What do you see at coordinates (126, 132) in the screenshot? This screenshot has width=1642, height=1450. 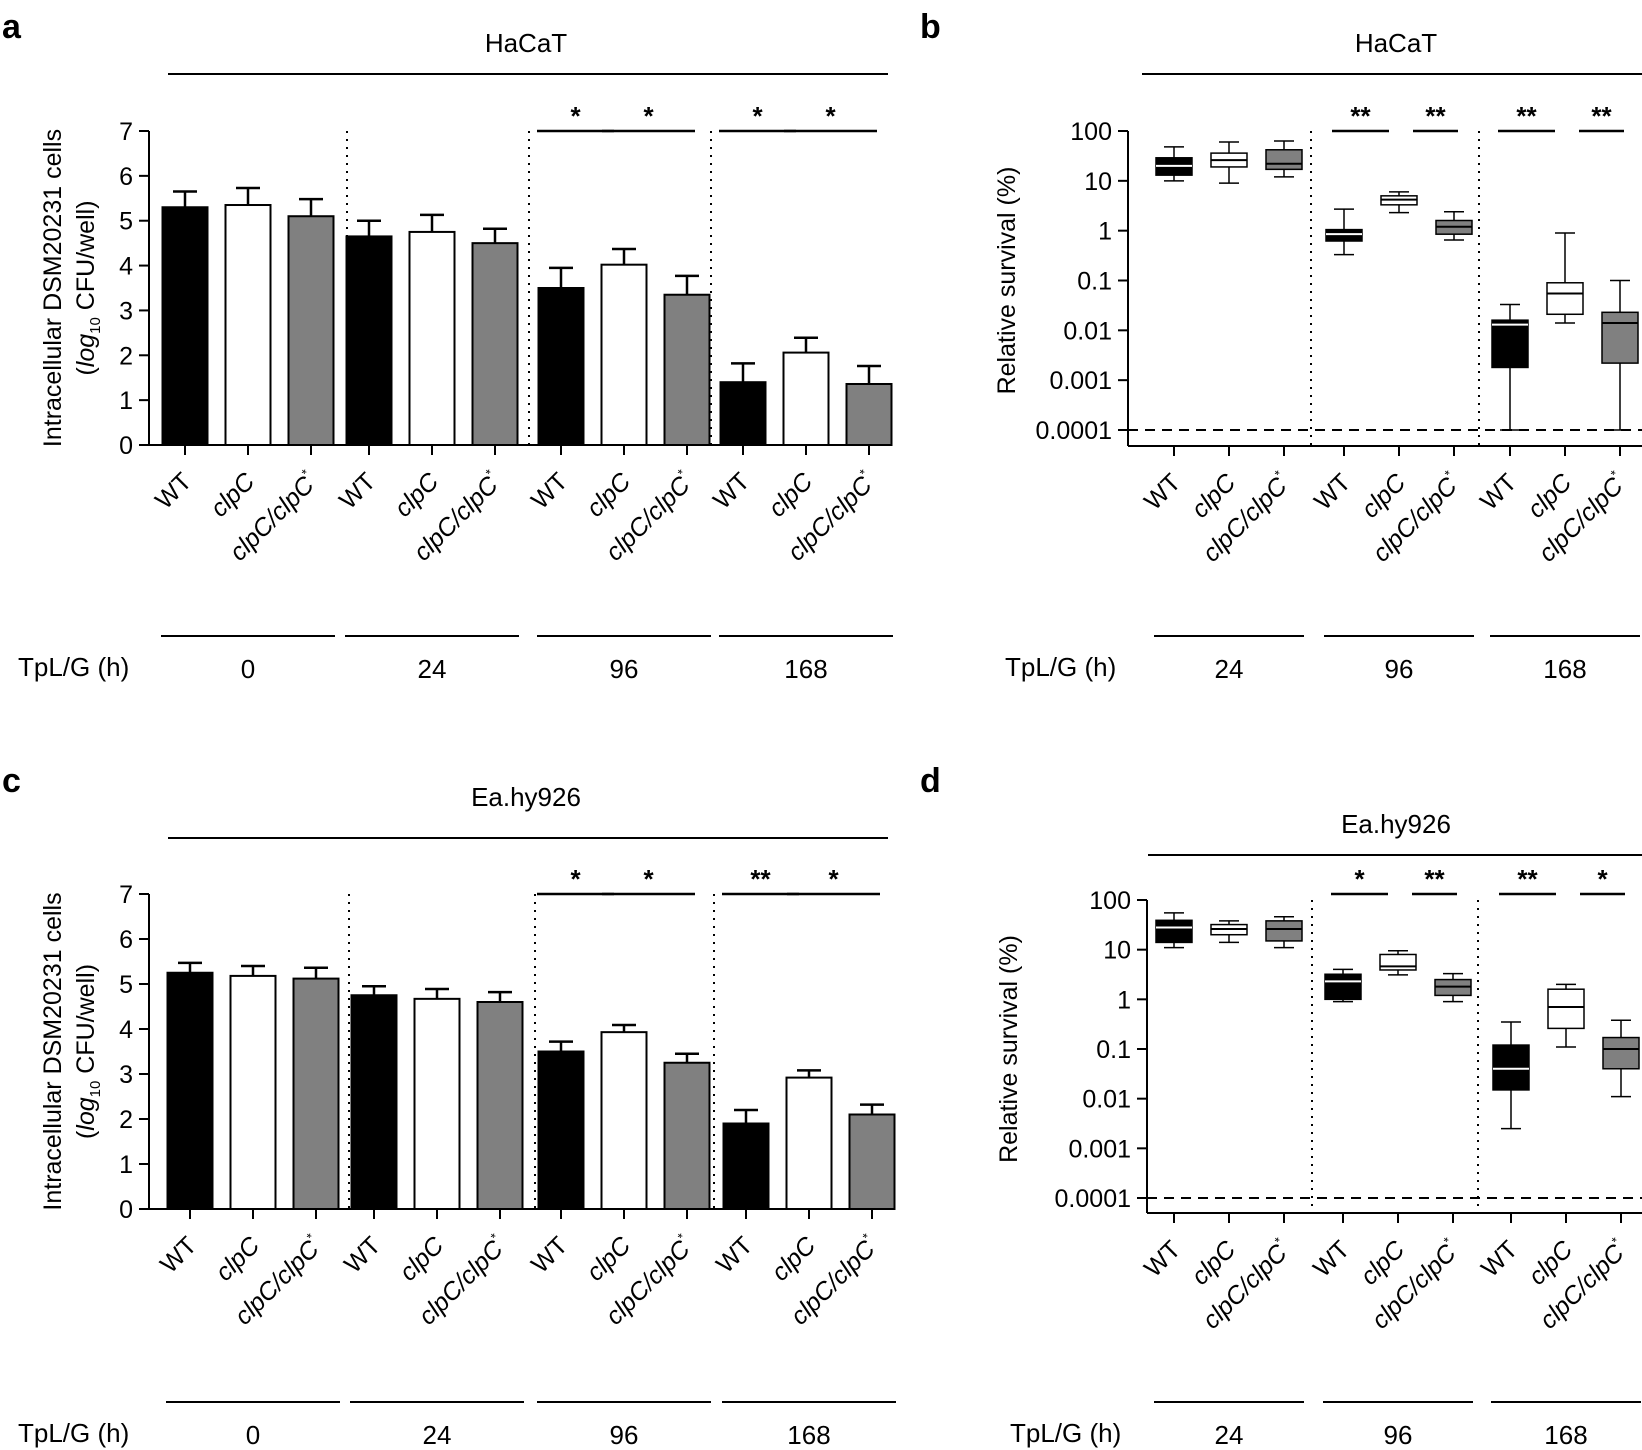 I see `y-tick-label: 7` at bounding box center [126, 132].